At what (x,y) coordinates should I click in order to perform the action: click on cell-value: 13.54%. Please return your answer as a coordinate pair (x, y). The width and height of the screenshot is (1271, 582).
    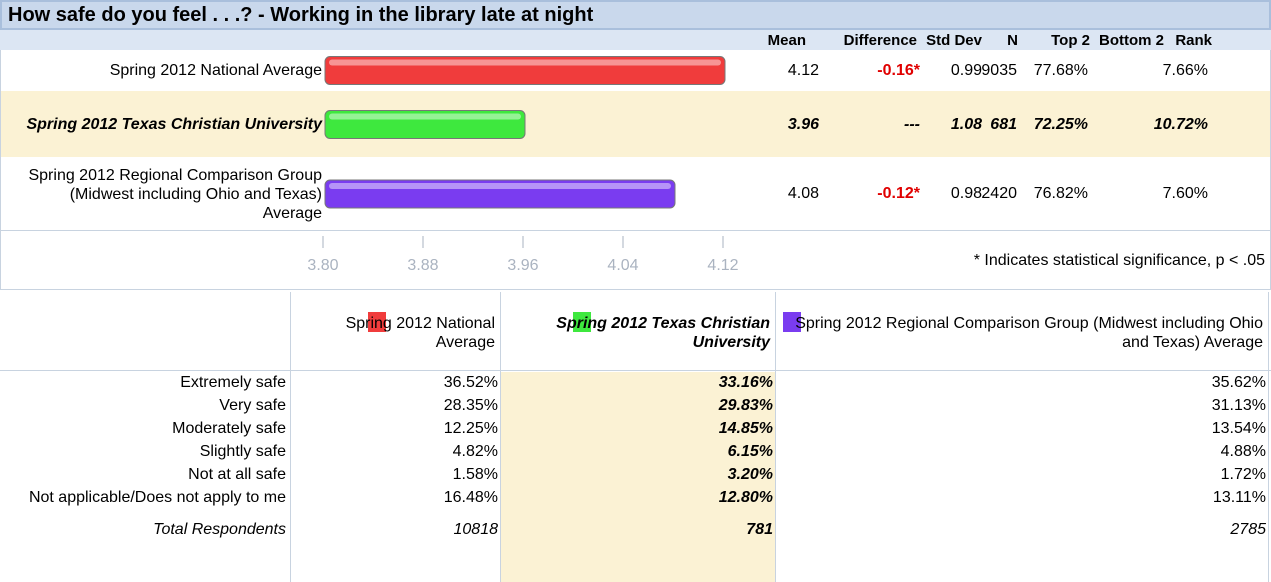
    Looking at the image, I should click on (1238, 428).